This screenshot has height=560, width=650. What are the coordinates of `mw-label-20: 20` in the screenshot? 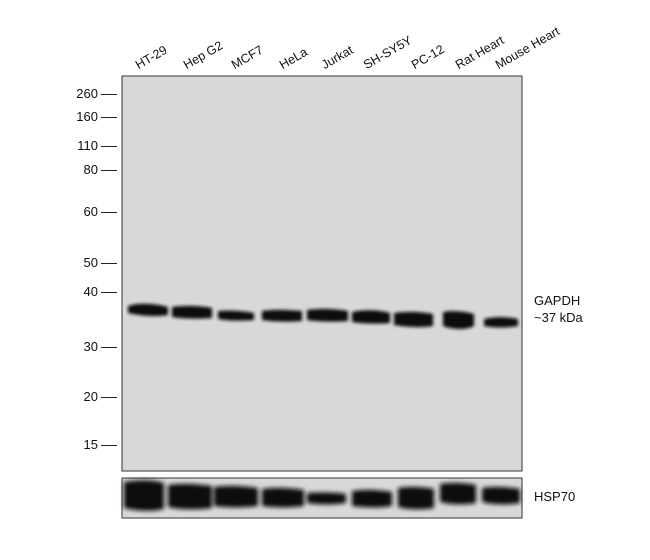 It's located at (90, 396).